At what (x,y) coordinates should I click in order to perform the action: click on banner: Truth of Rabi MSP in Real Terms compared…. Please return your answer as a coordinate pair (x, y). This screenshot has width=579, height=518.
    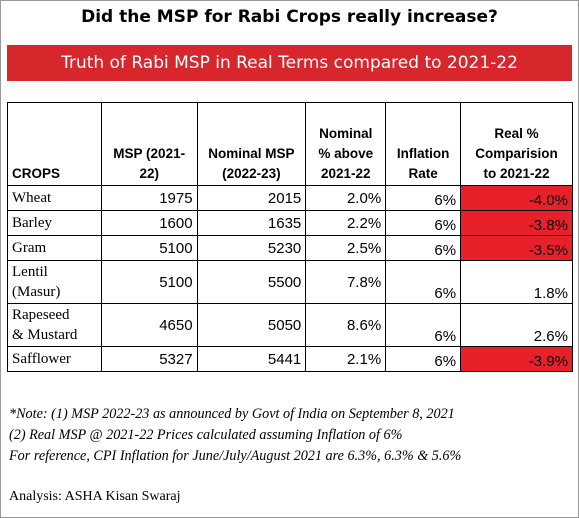
    Looking at the image, I should click on (289, 63).